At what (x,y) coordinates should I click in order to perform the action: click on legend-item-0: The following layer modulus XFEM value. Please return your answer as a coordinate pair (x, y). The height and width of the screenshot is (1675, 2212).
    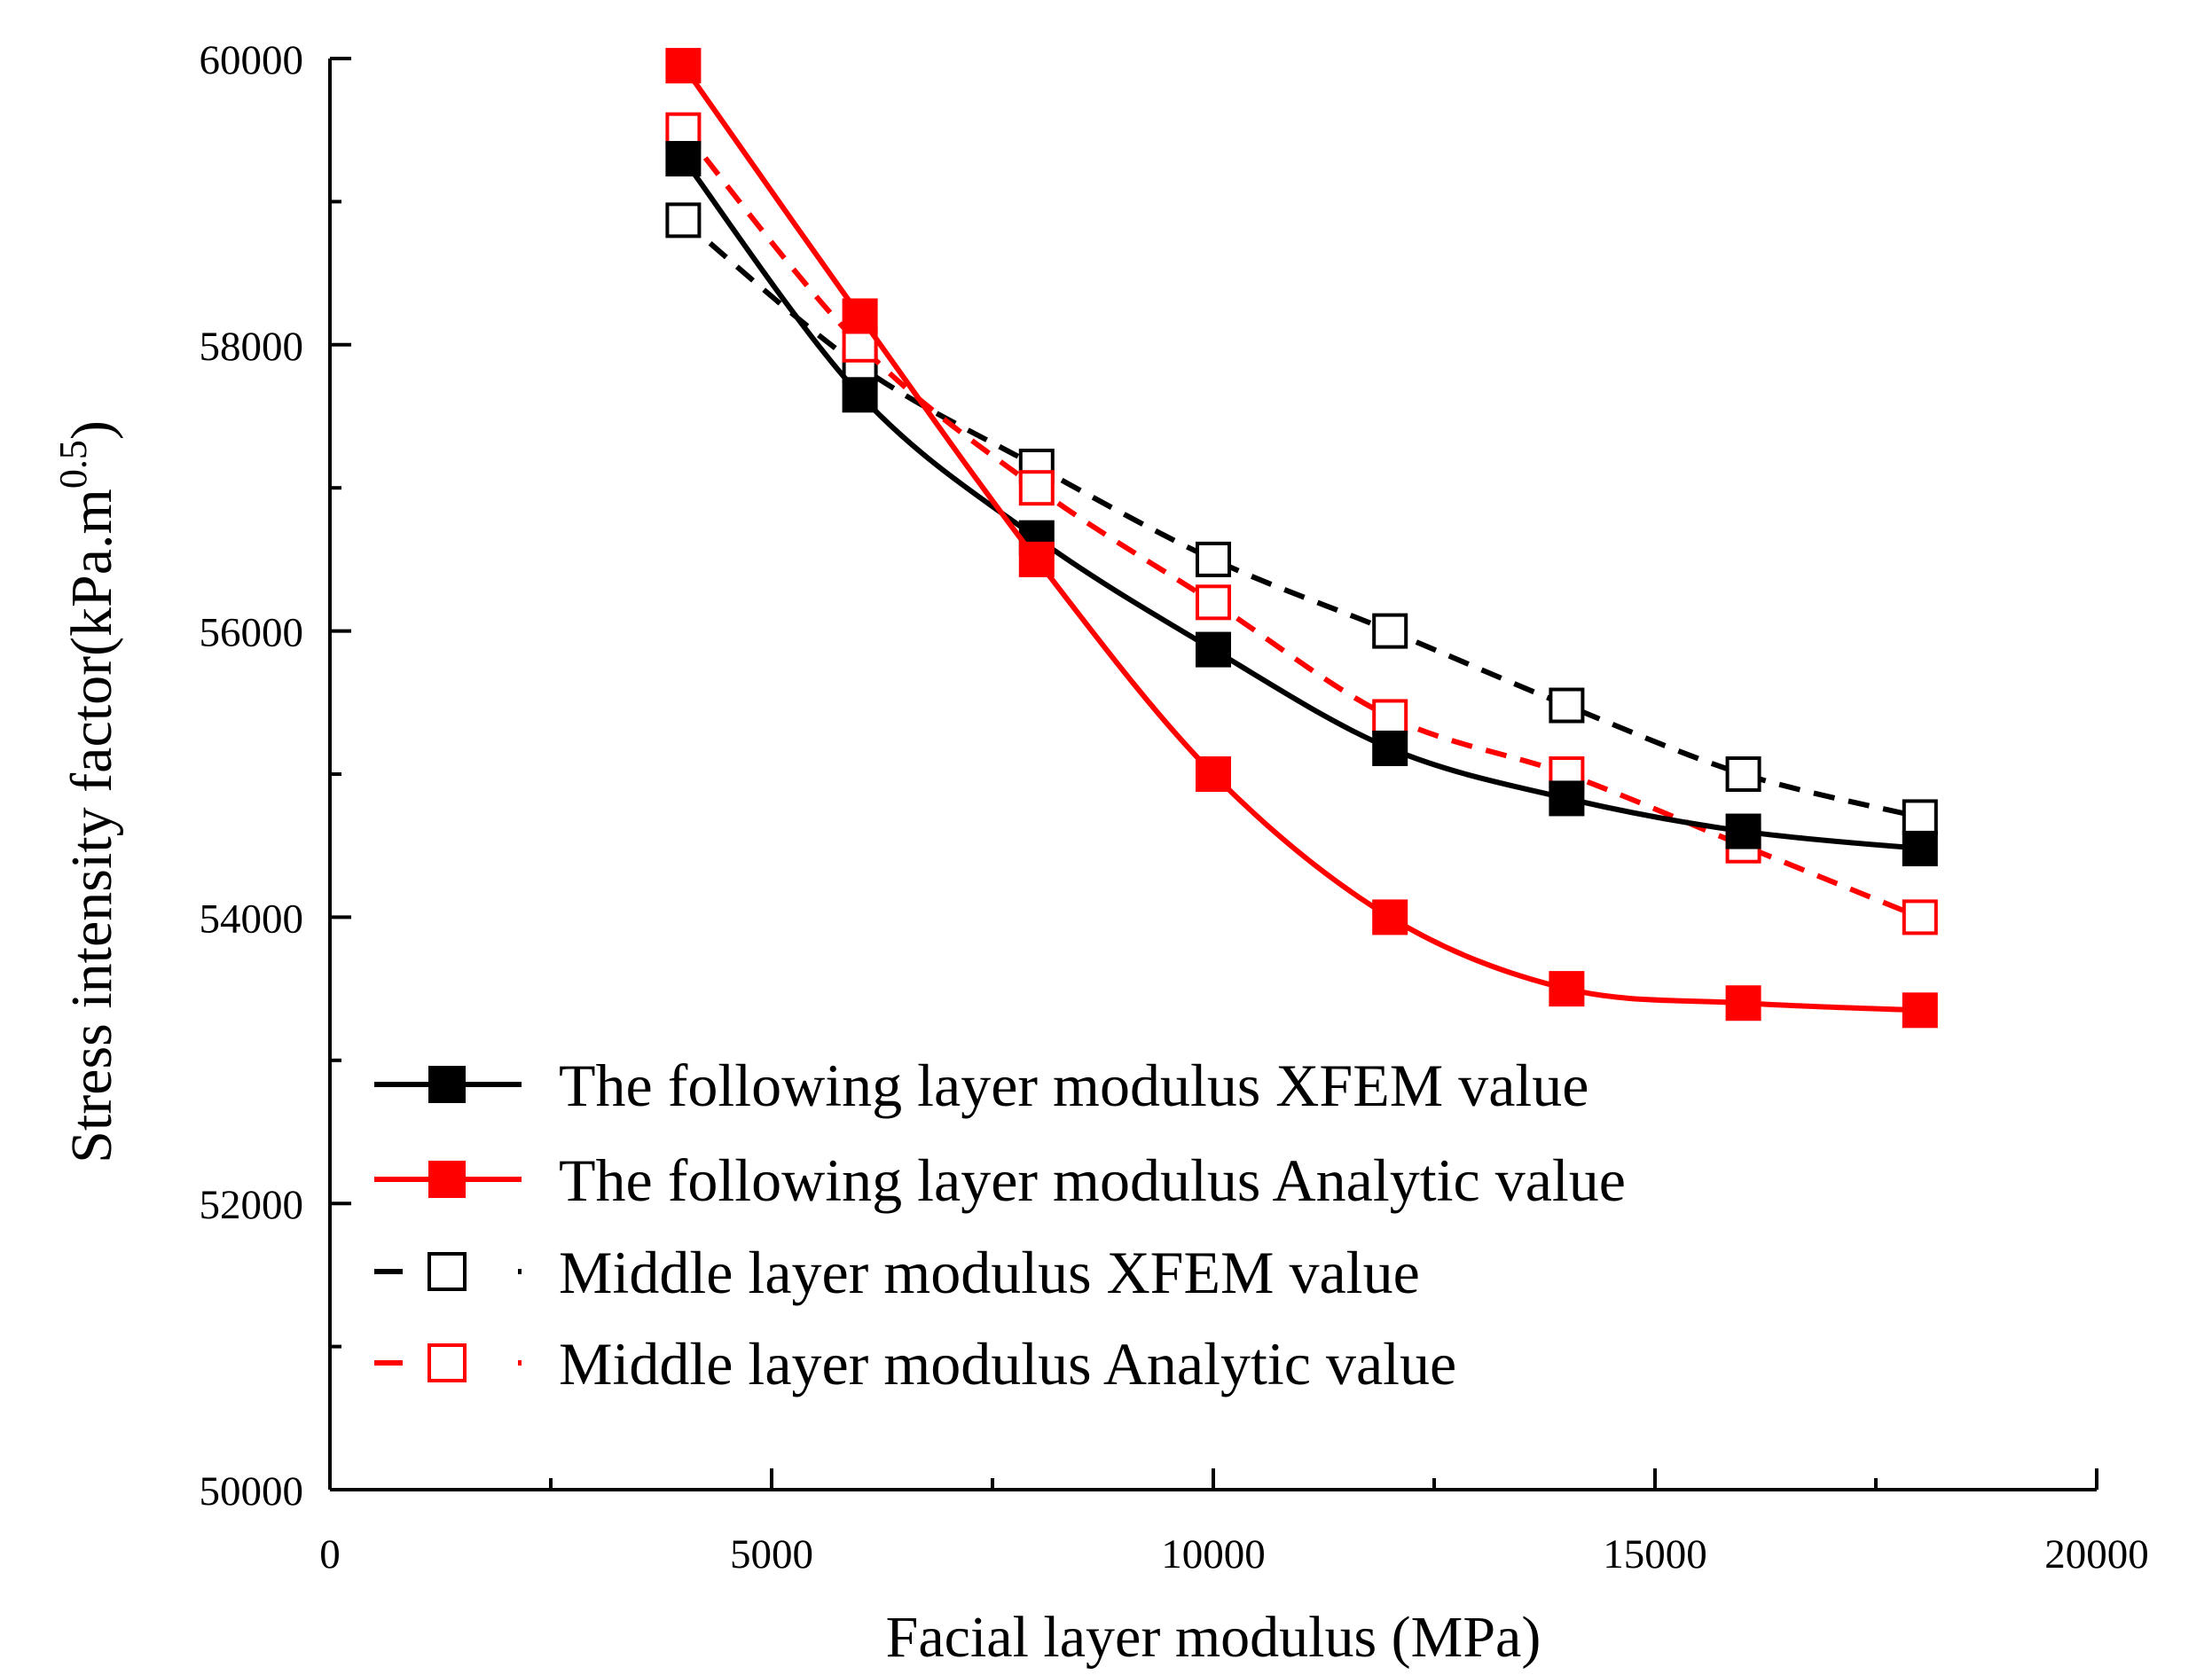
    Looking at the image, I should click on (981, 1085).